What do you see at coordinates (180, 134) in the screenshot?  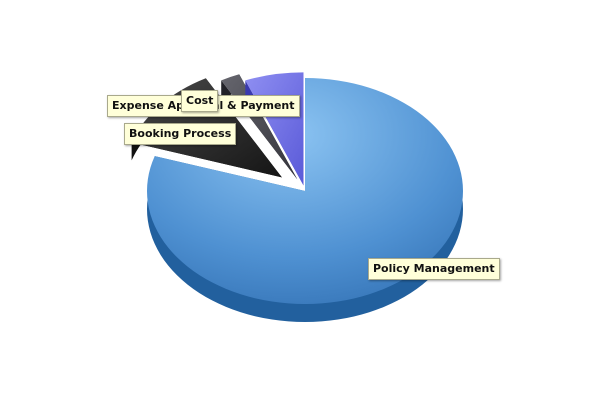 I see `slice-label-booking-process: Booking Process` at bounding box center [180, 134].